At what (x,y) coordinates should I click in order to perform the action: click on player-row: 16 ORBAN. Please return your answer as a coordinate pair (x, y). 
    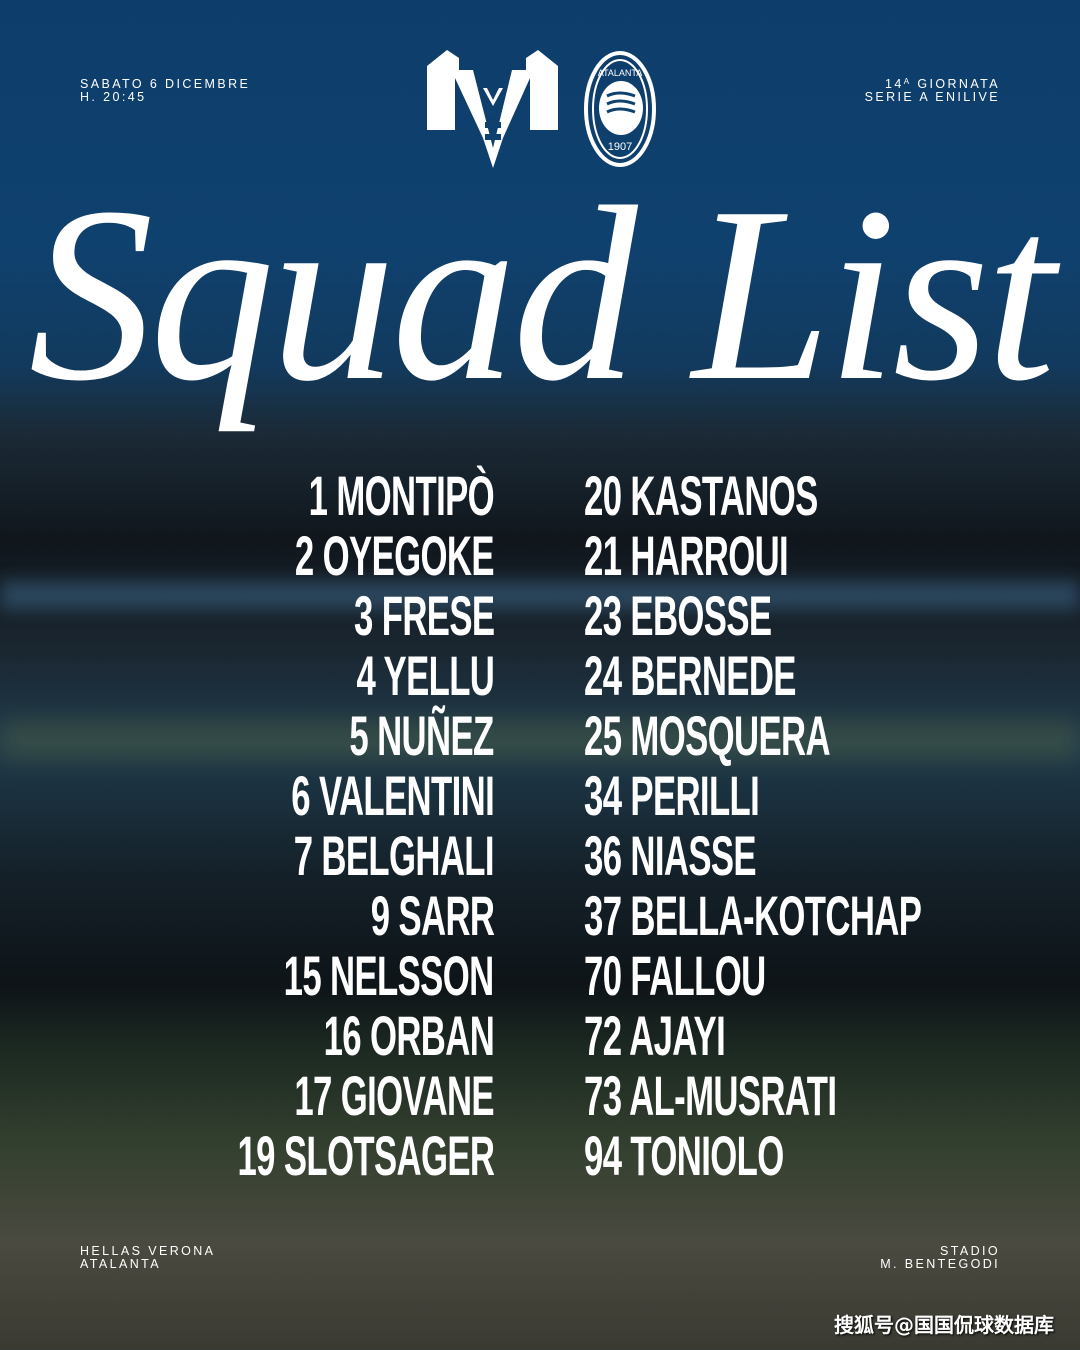
    Looking at the image, I should click on (408, 1035).